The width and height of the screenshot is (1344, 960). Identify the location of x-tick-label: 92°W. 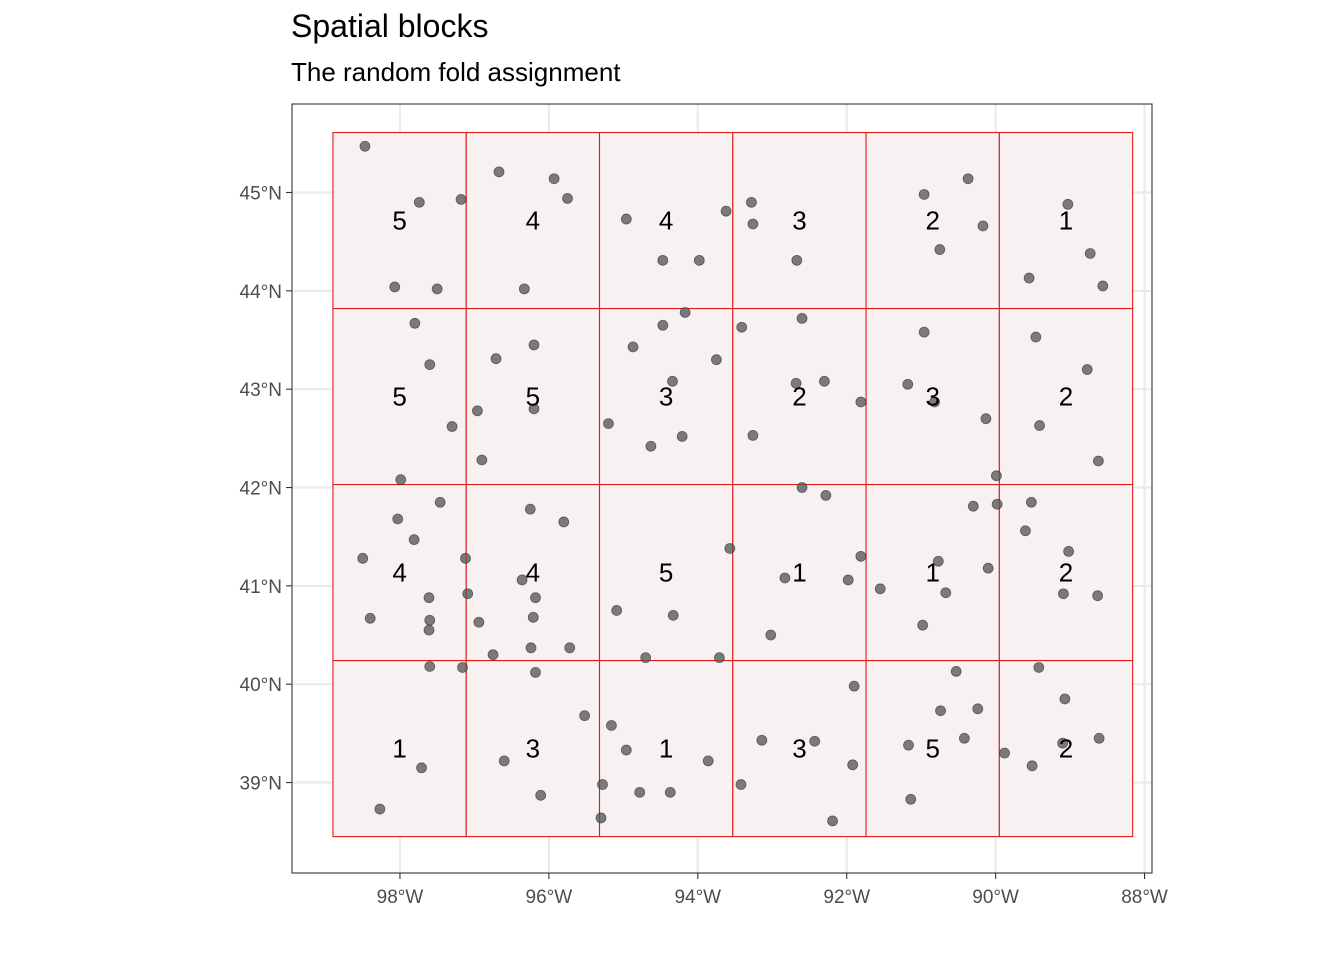
(846, 897).